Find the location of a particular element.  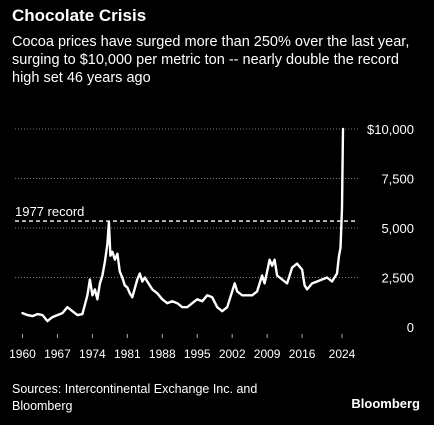

y-tick-label: 0 is located at coordinates (410, 327).